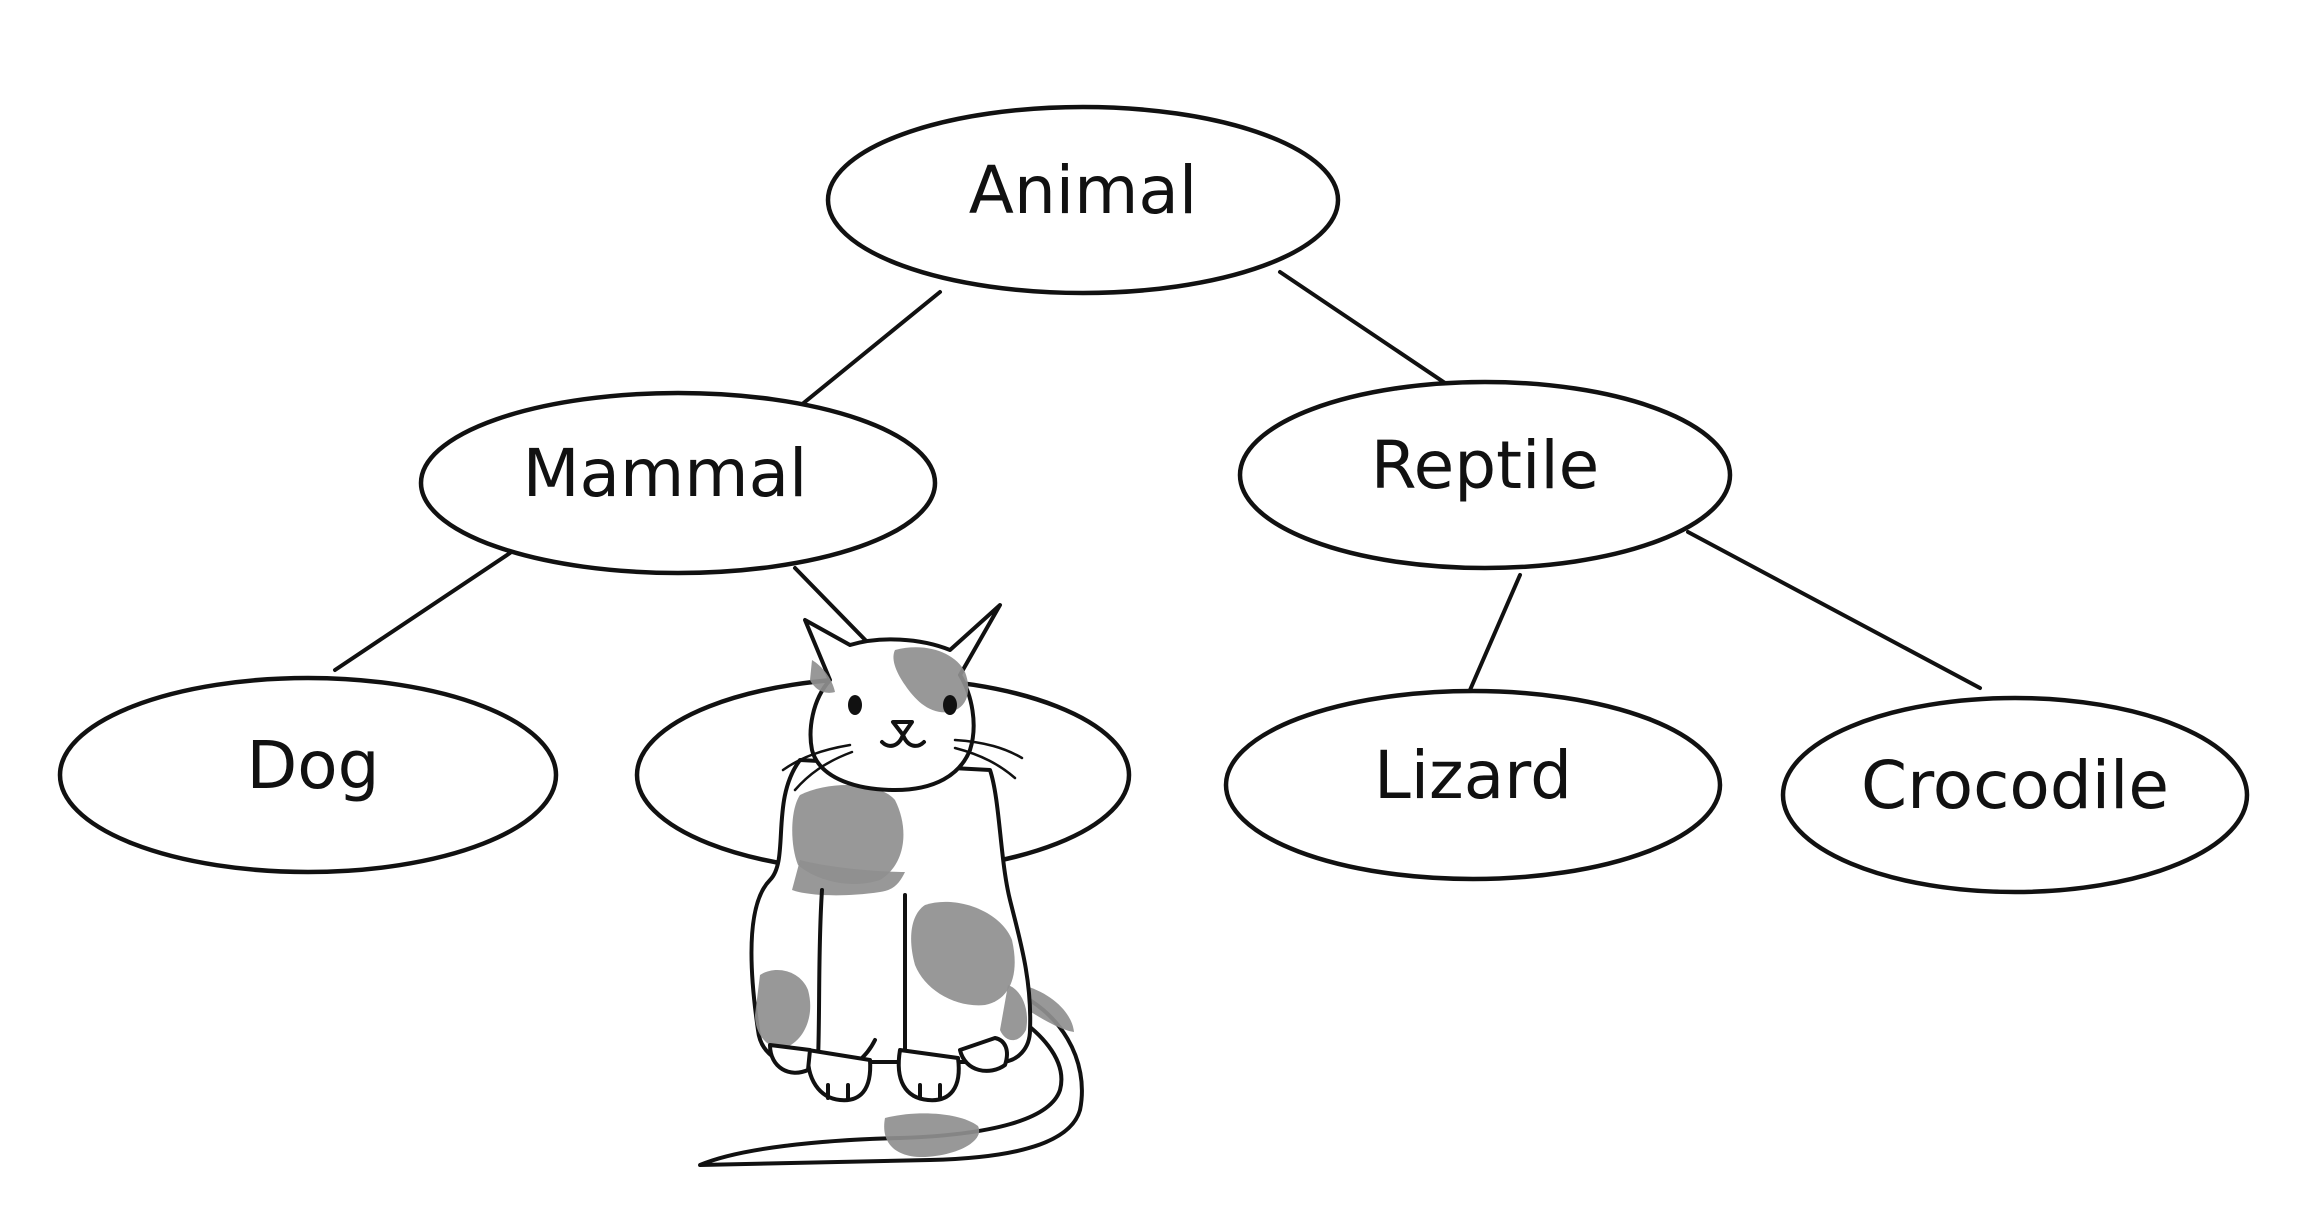  What do you see at coordinates (790, 1059) in the screenshot?
I see `cat-back-paw-left` at bounding box center [790, 1059].